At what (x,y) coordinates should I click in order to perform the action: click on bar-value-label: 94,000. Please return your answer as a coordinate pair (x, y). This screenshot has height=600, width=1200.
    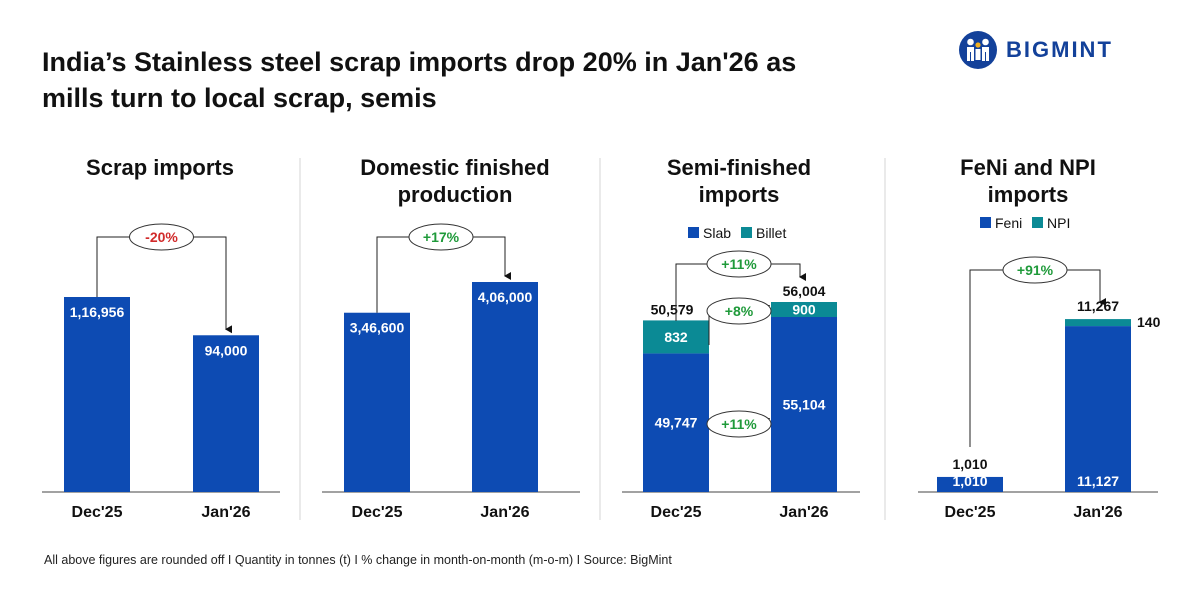
    Looking at the image, I should click on (226, 350).